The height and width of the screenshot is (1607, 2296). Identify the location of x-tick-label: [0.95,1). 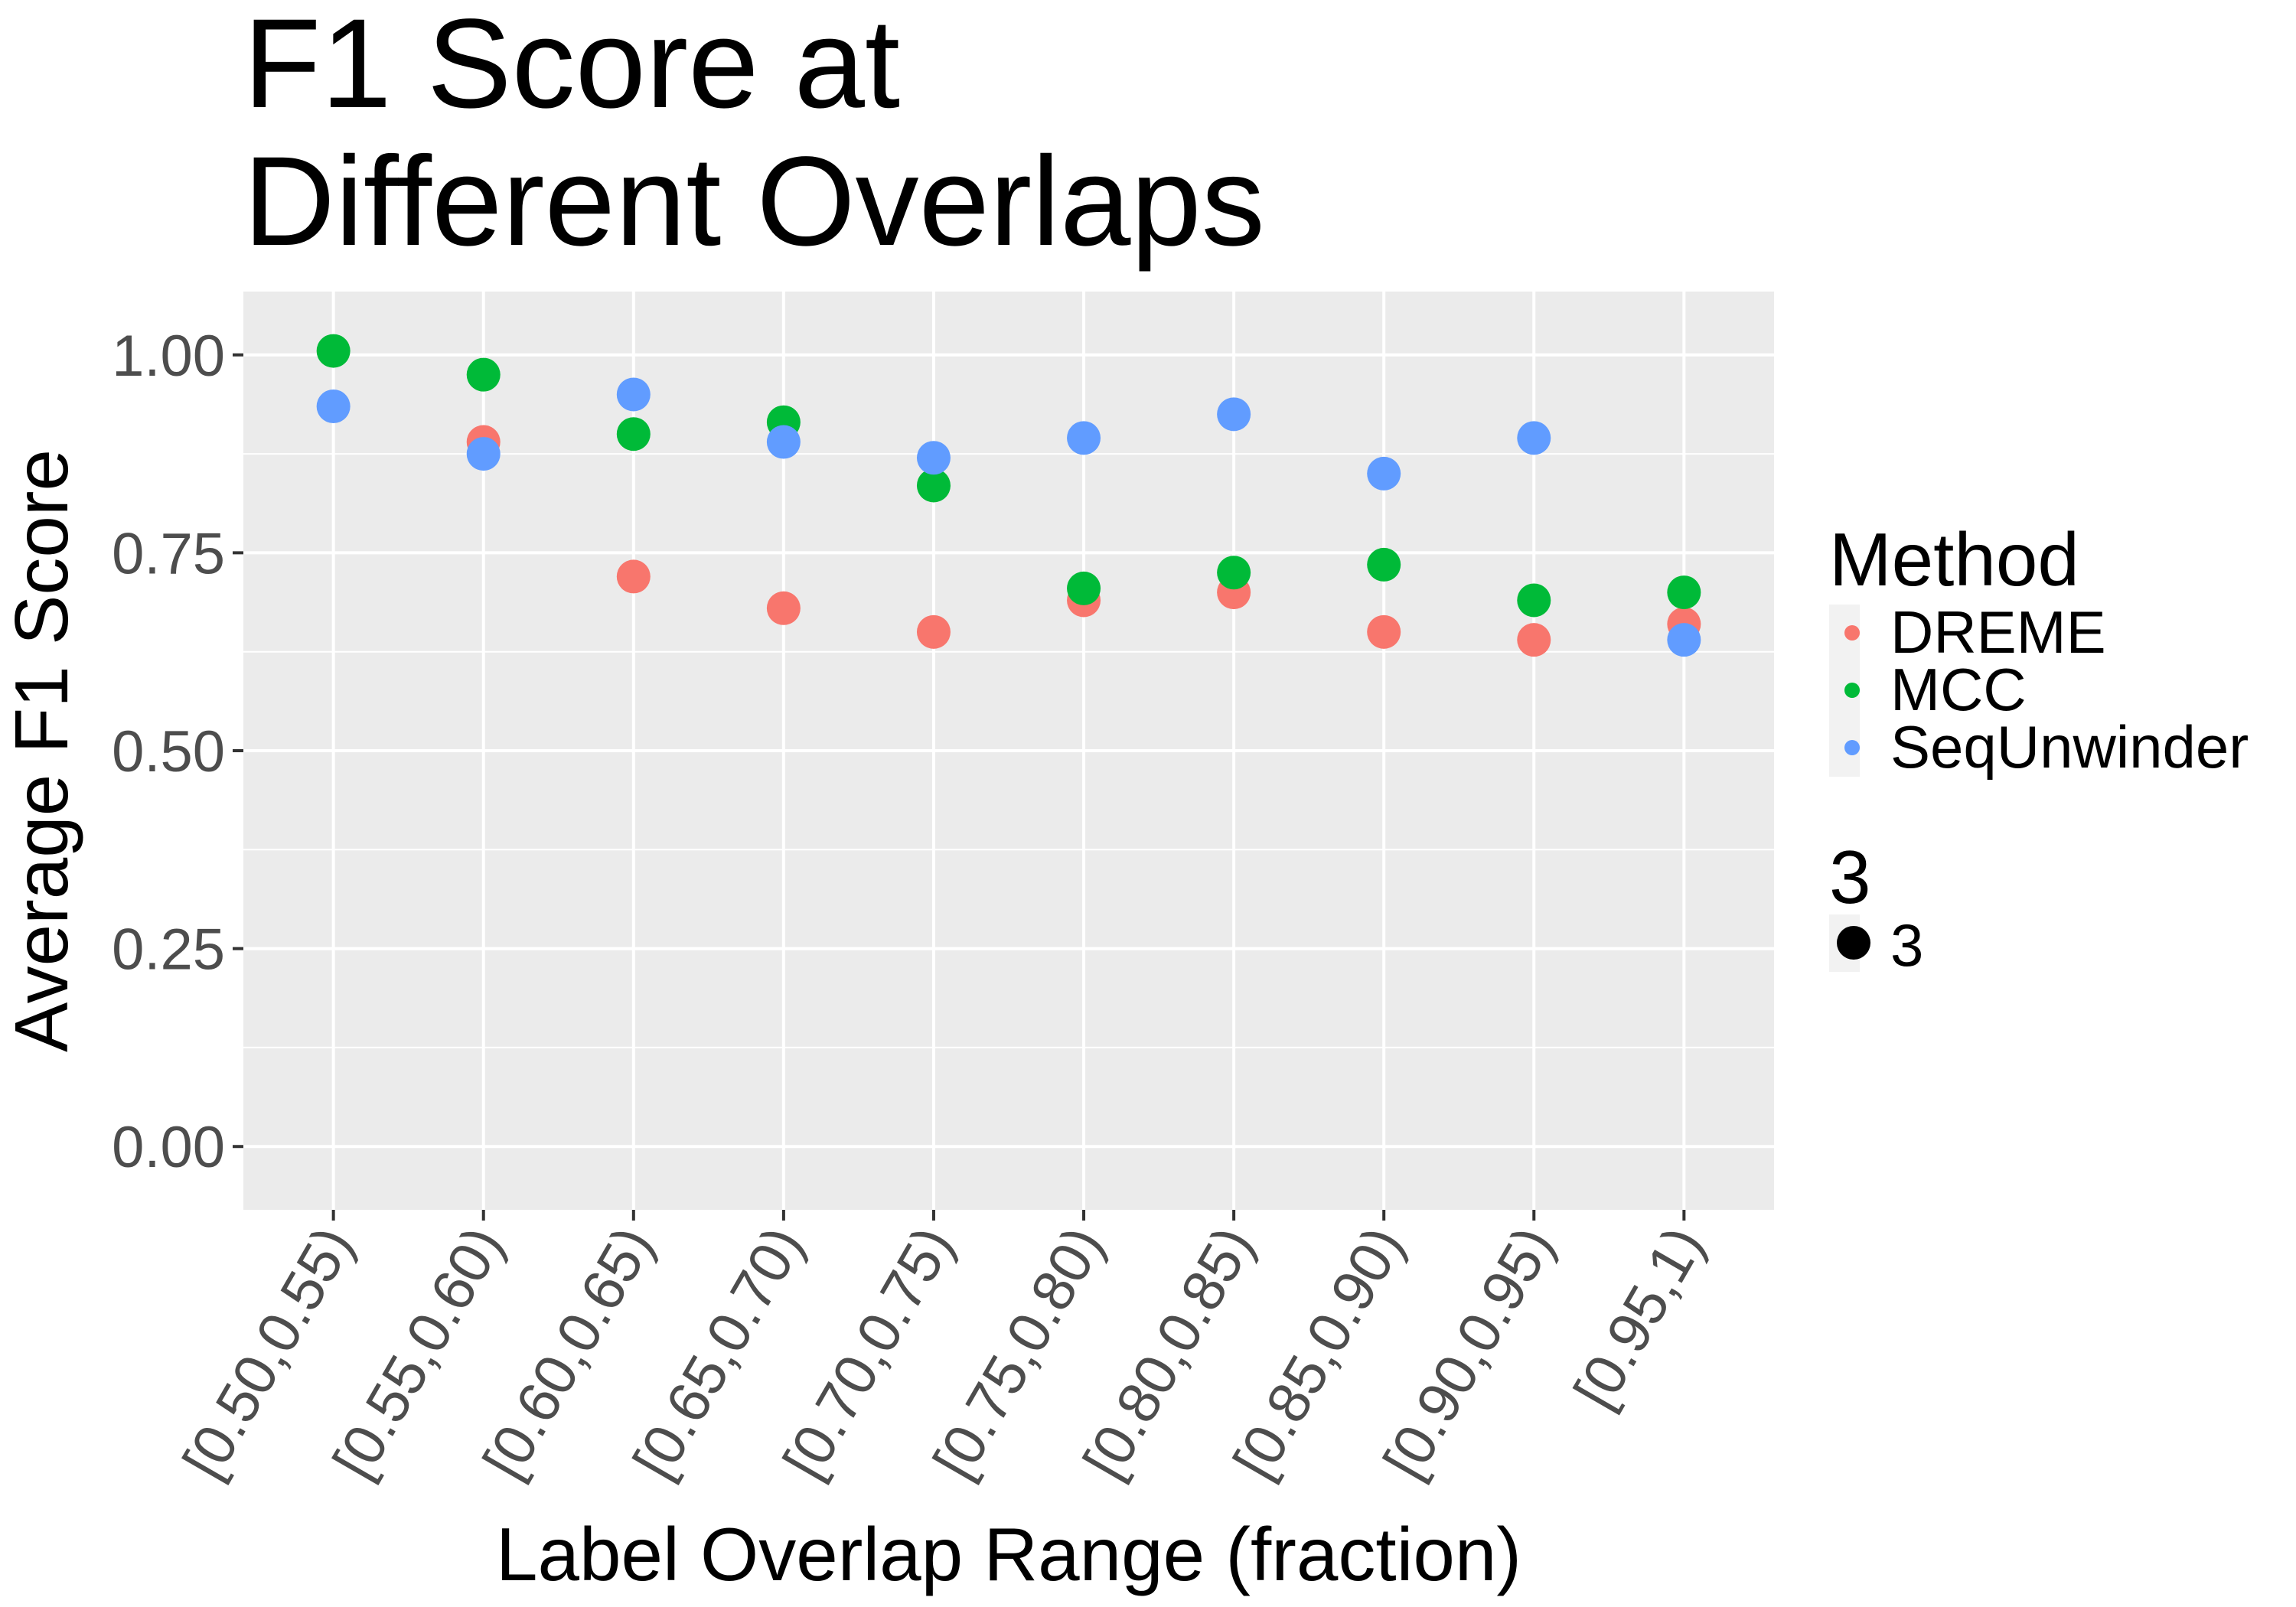
(1639, 1318).